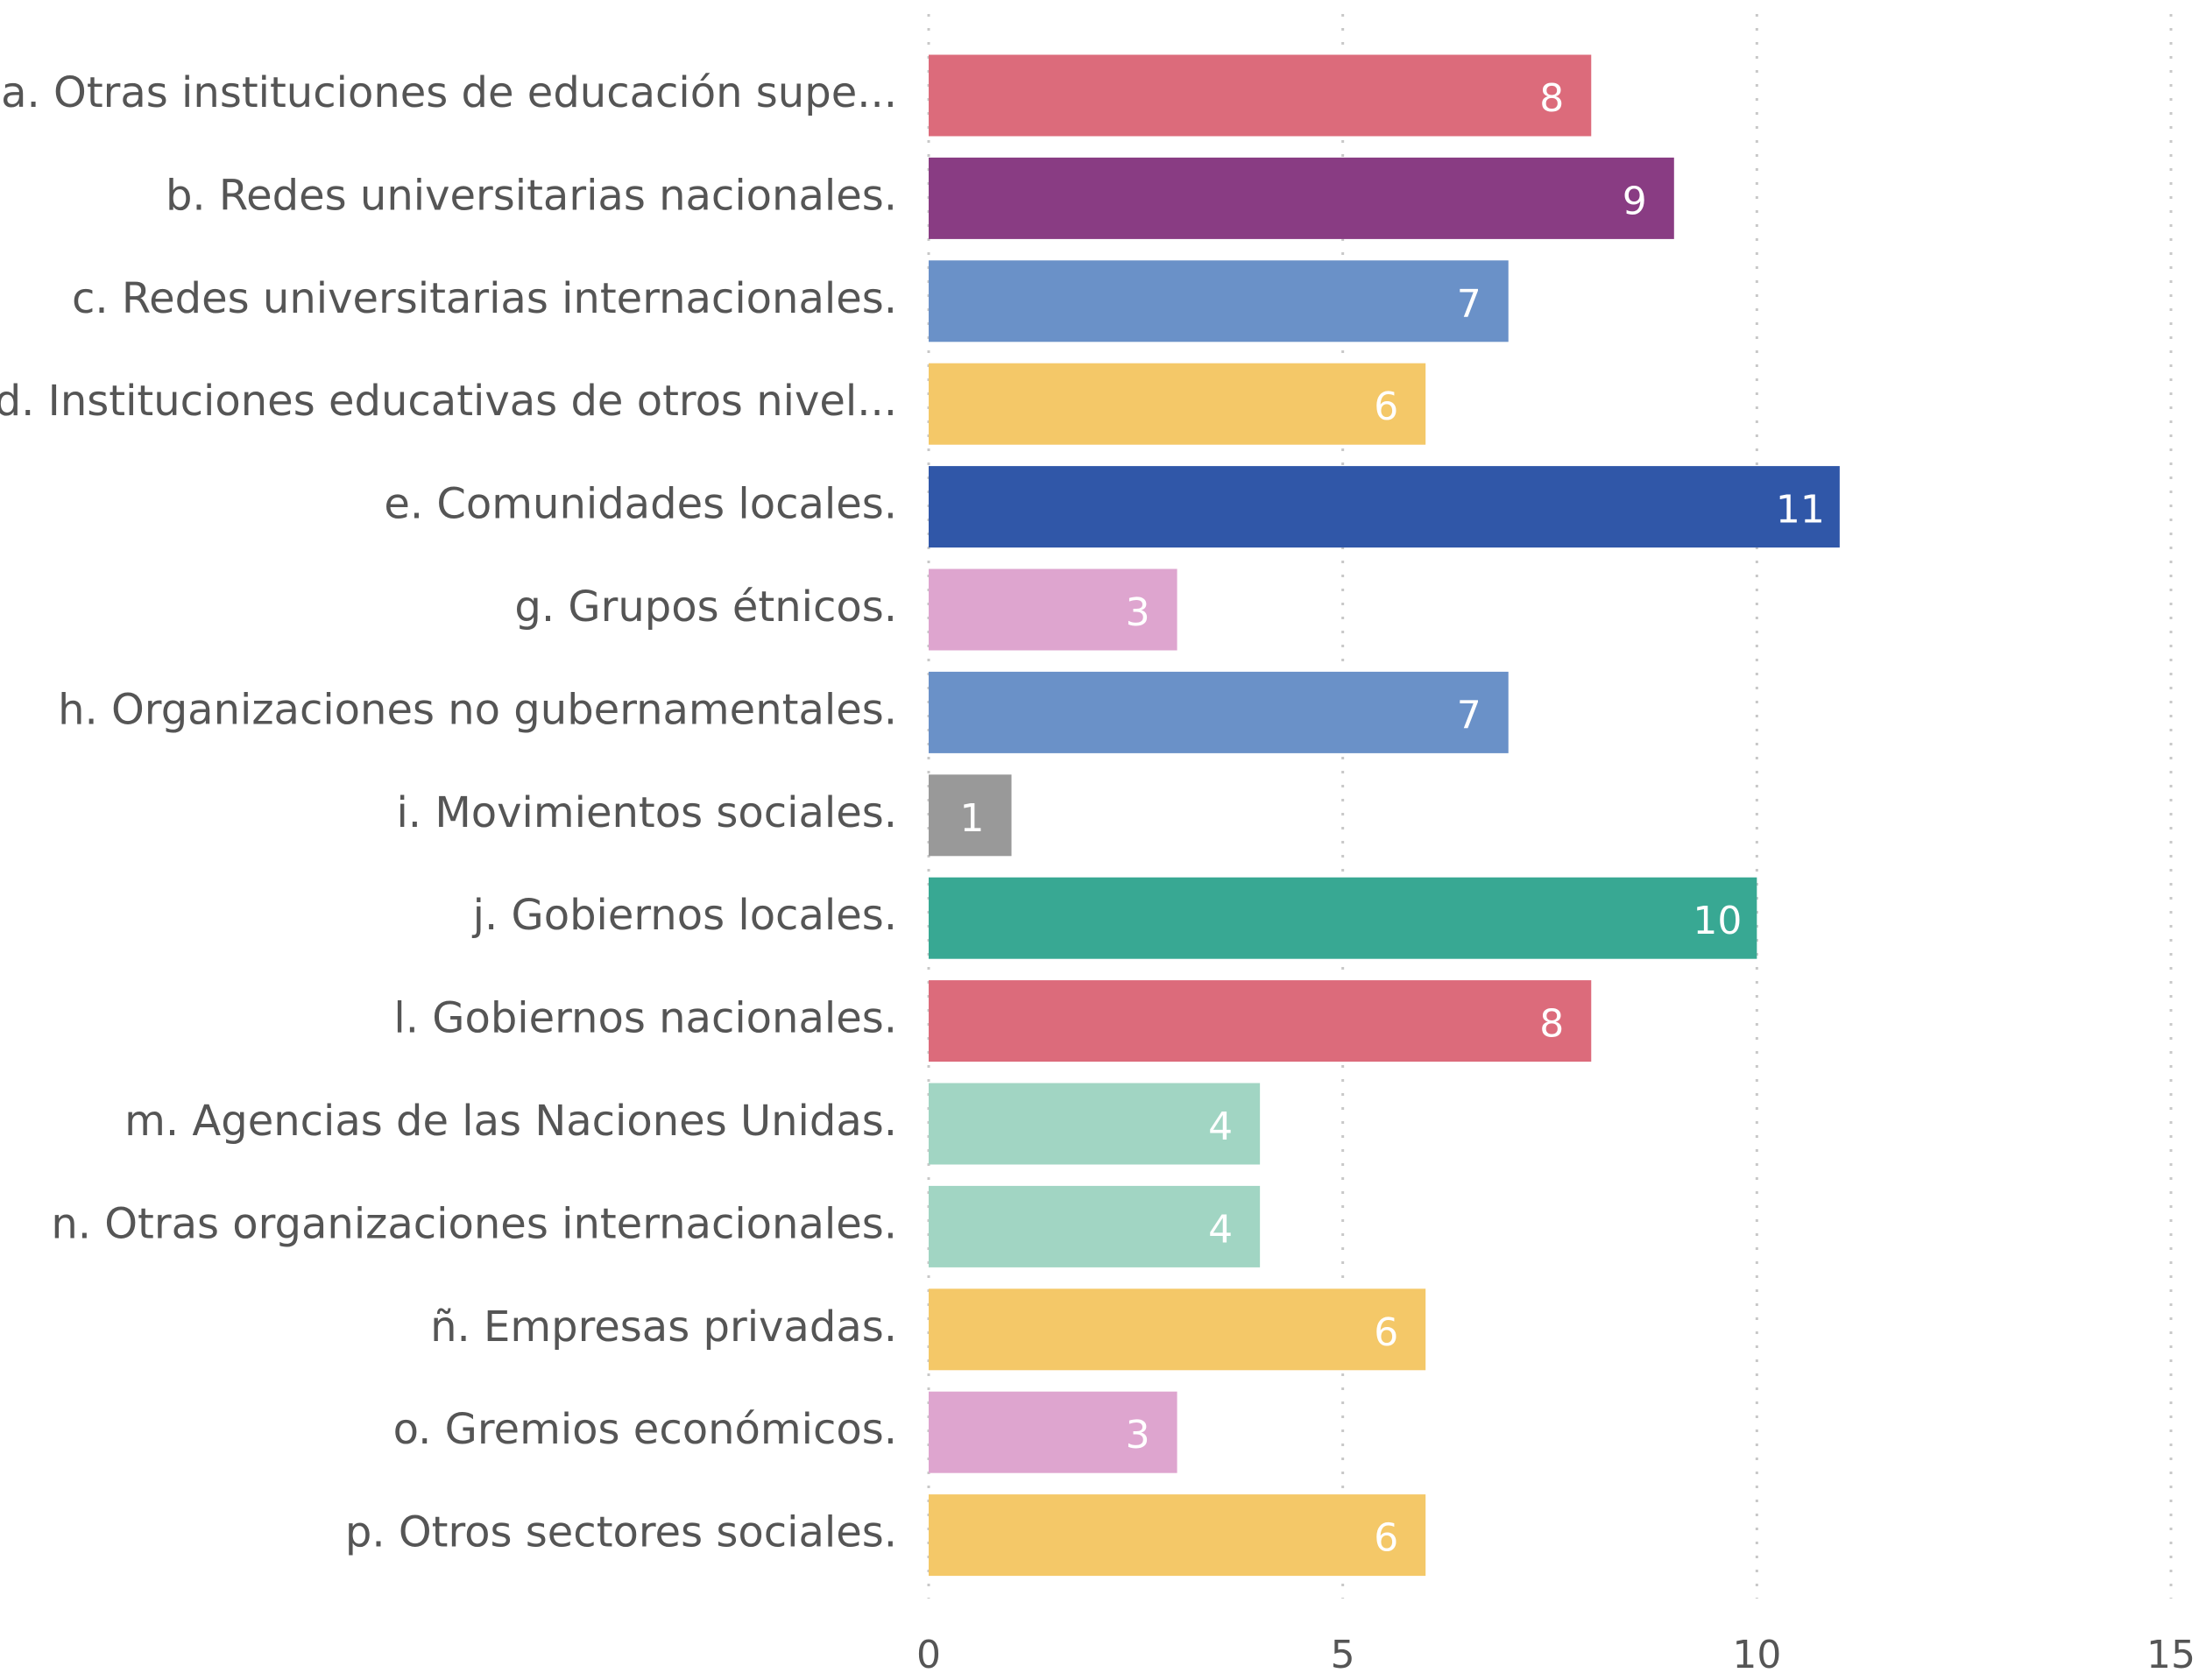 The image size is (2199, 1680). Describe the element at coordinates (511, 1121) in the screenshot. I see `y-tick-label: m. Agencias de las Naciones Unidas.` at that location.